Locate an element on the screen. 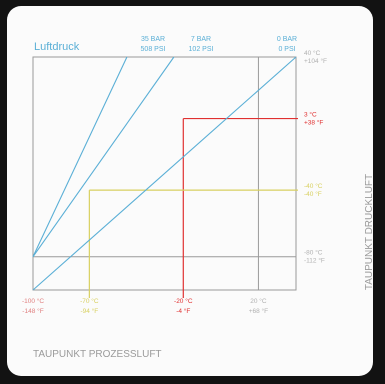  y-tick-c-2: -40 °C is located at coordinates (313, 186).